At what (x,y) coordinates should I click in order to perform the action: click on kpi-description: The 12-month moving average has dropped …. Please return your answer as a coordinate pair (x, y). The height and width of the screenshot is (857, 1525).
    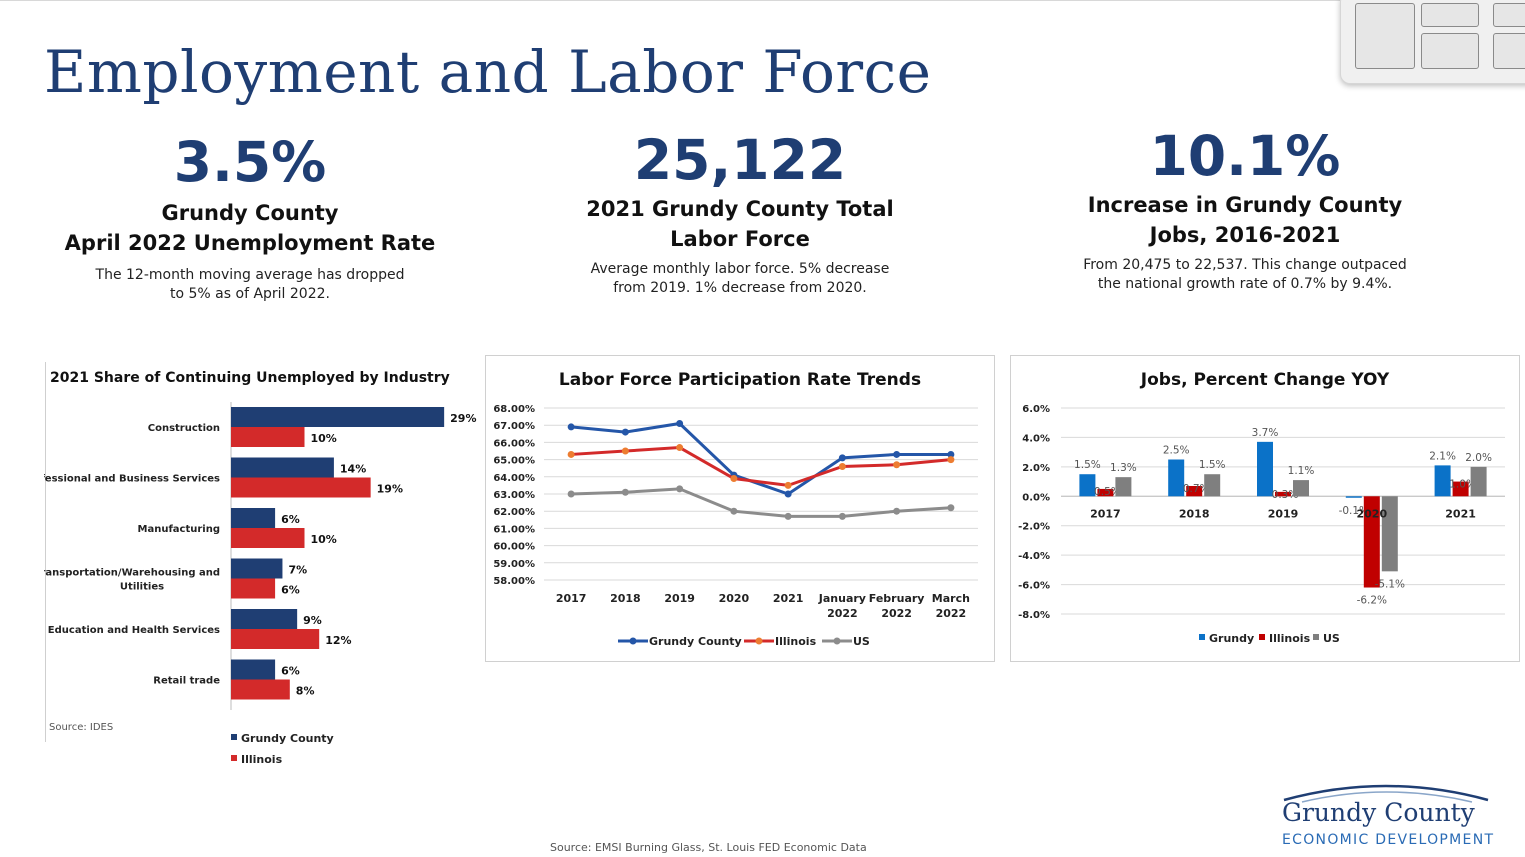
    Looking at the image, I should click on (250, 285).